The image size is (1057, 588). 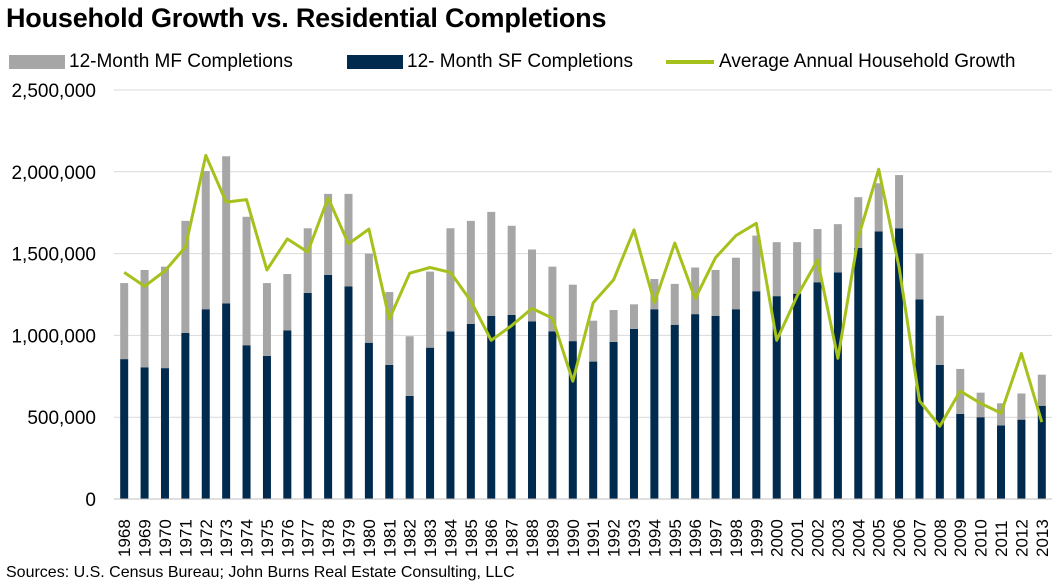 I want to click on x-tick-label: 2001, so click(x=797, y=538).